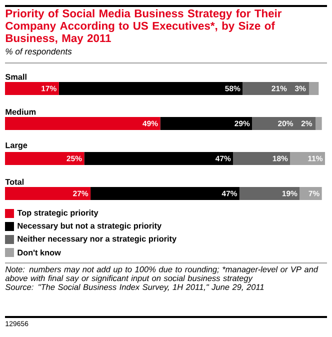 The image size is (332, 337). Describe the element at coordinates (39, 252) in the screenshot. I see `legend-label: Don't know` at that location.